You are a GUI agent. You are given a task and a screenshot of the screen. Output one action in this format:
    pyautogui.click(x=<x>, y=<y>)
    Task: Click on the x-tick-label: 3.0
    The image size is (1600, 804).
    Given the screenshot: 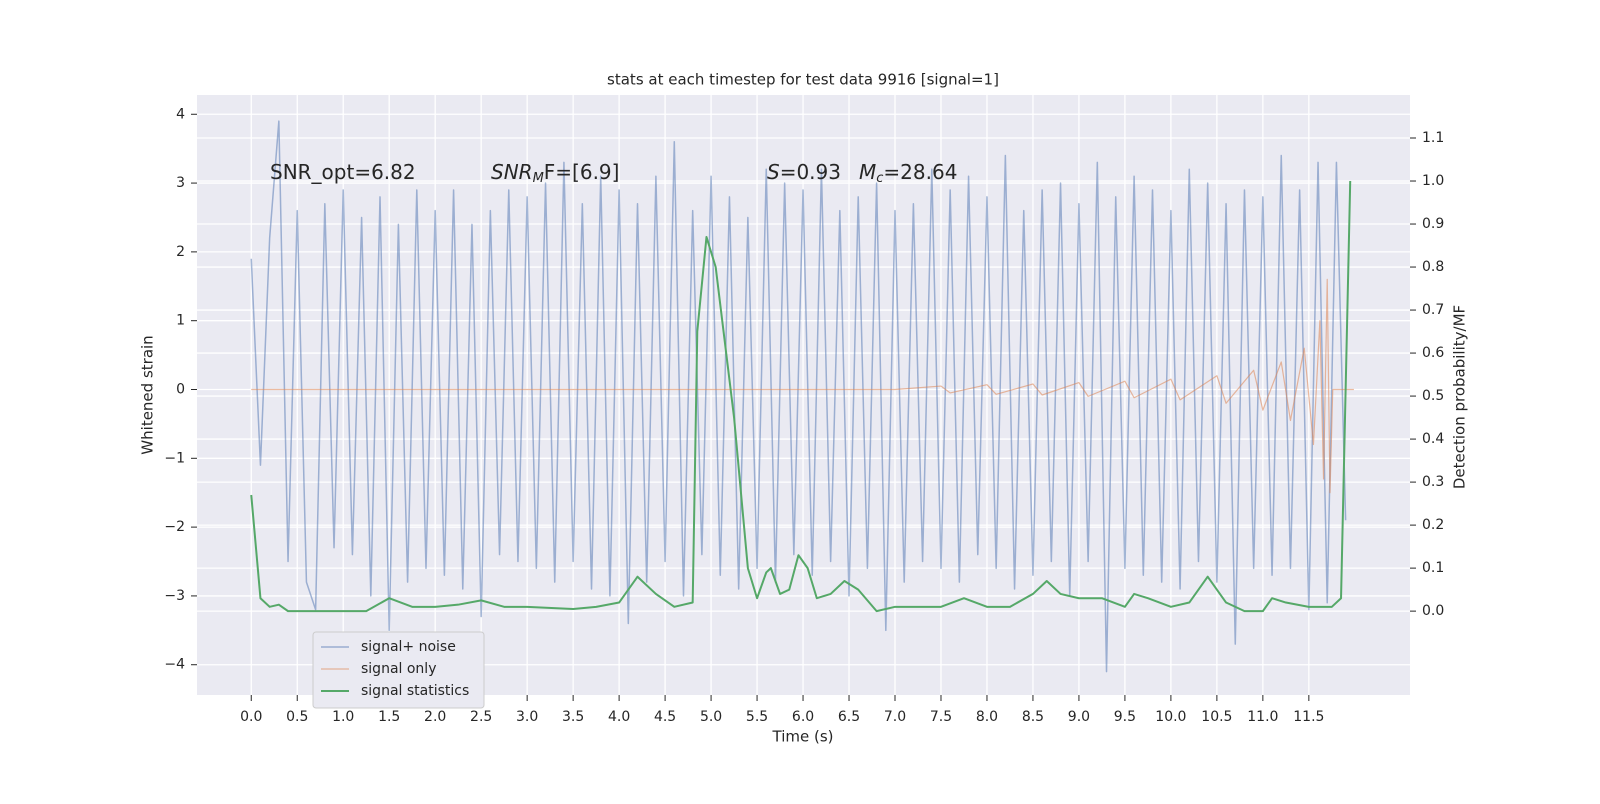 What is the action you would take?
    pyautogui.click(x=527, y=717)
    